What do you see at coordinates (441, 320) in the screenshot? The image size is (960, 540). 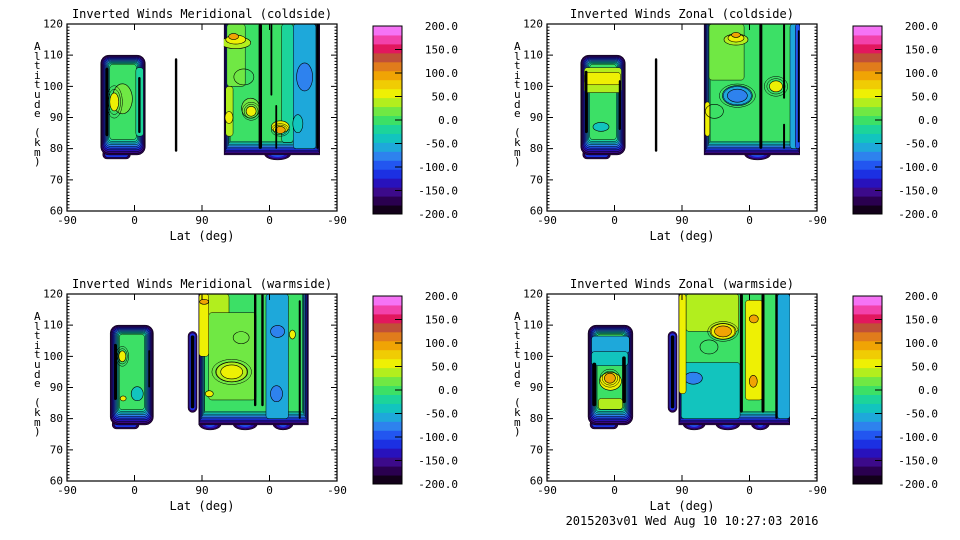 I see `tick-label: 150.0` at bounding box center [441, 320].